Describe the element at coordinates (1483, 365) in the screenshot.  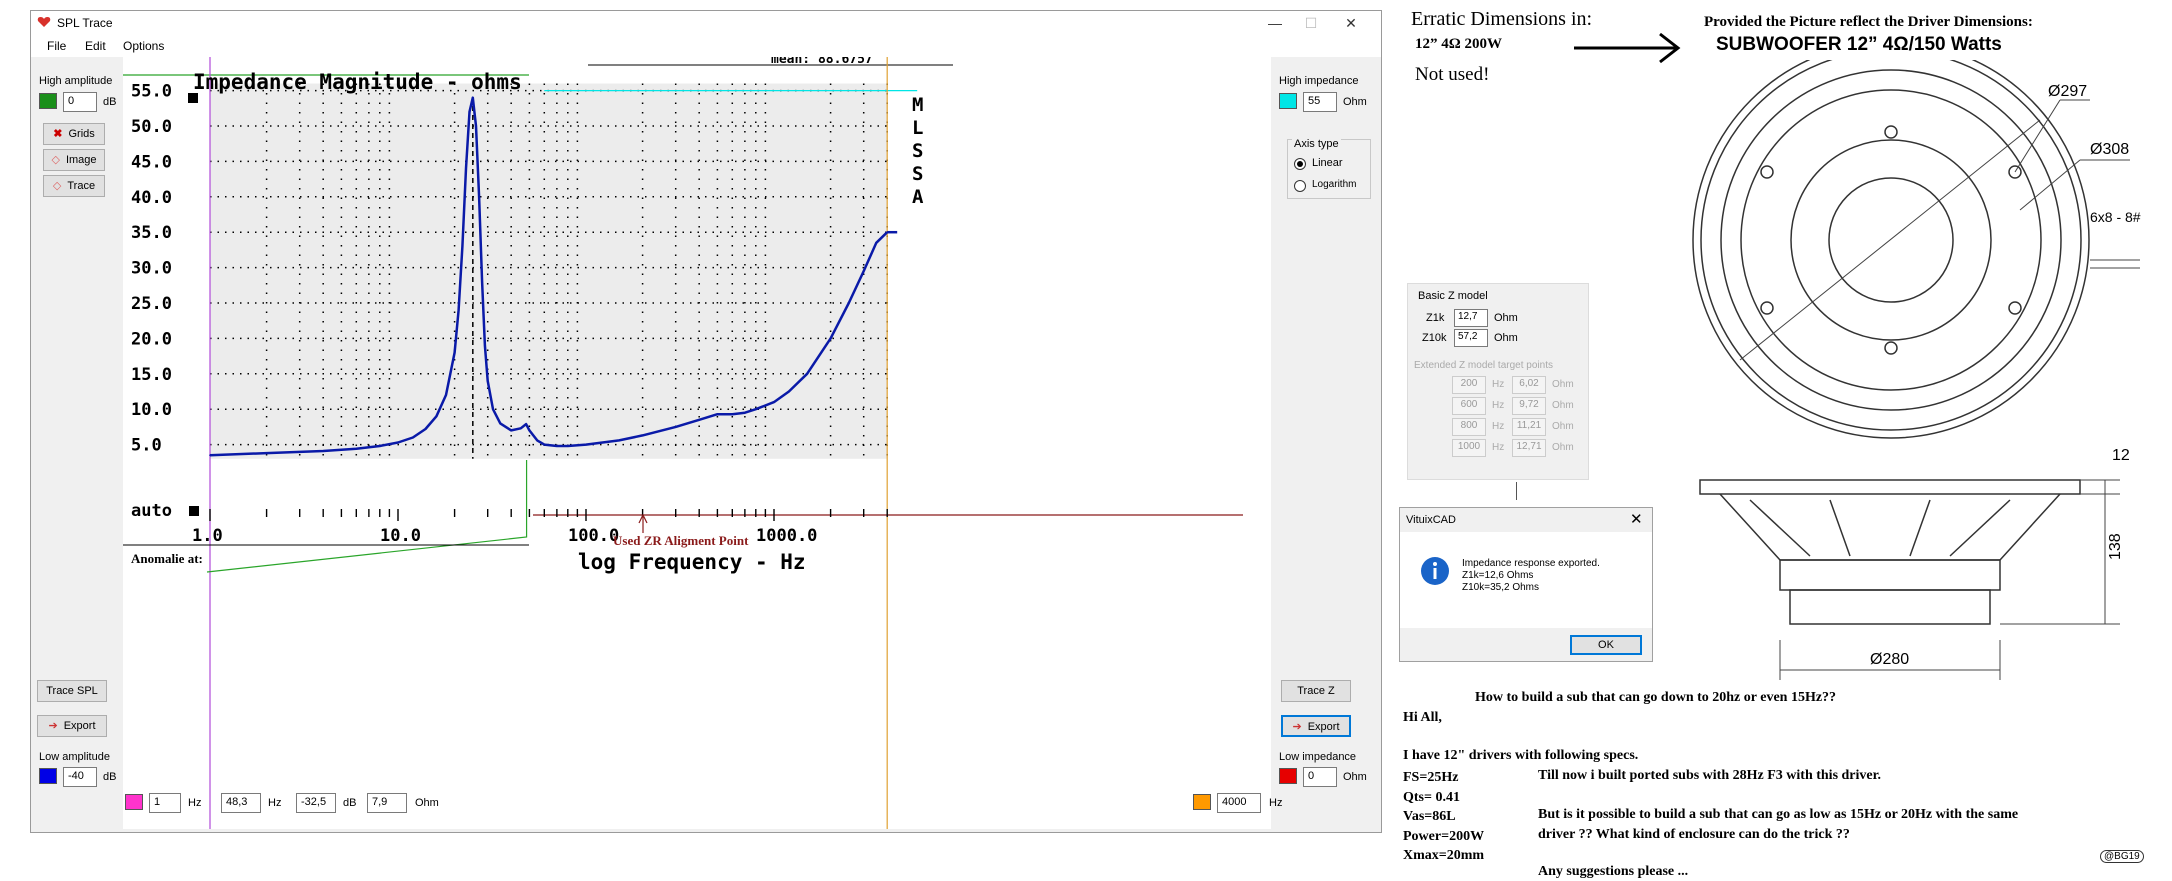
I see `extended-z-title: Extended Z model target points` at that location.